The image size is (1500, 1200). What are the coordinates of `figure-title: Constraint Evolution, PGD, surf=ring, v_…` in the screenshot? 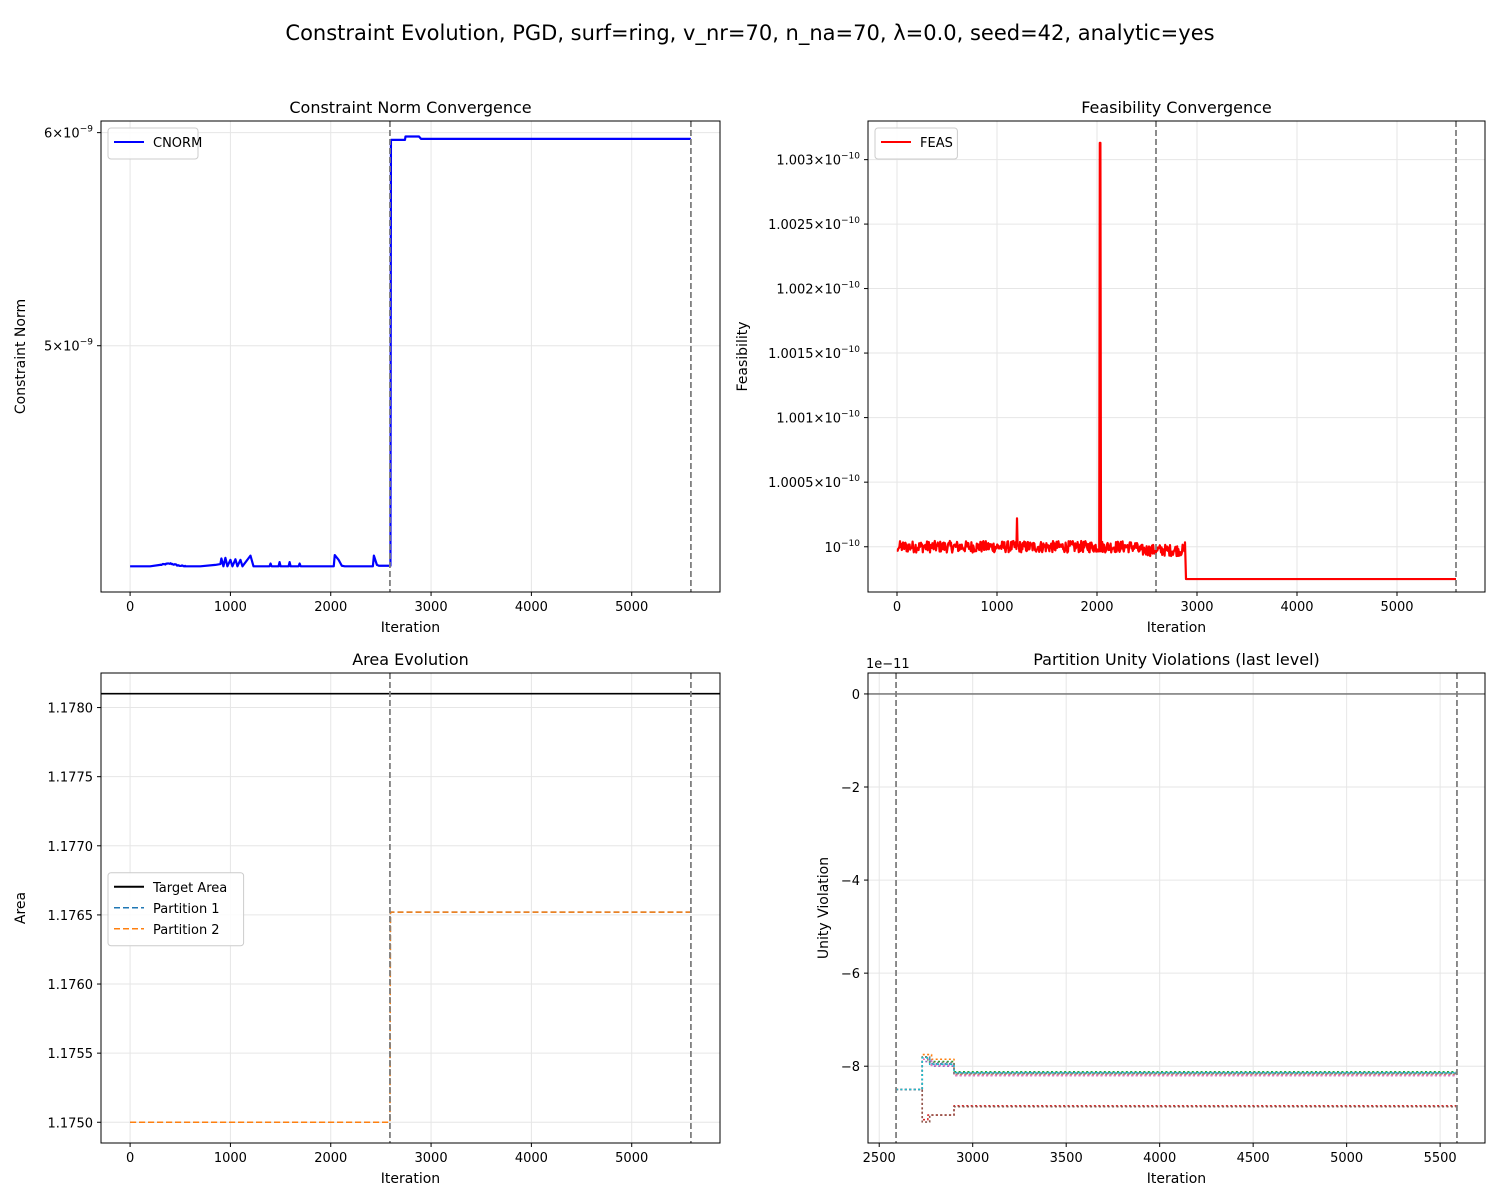 It's located at (749, 33).